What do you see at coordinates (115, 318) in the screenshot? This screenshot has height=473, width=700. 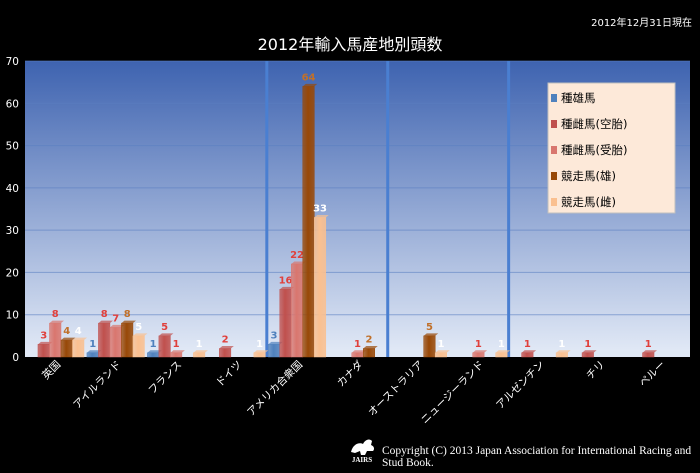 I see `data-label: 7` at bounding box center [115, 318].